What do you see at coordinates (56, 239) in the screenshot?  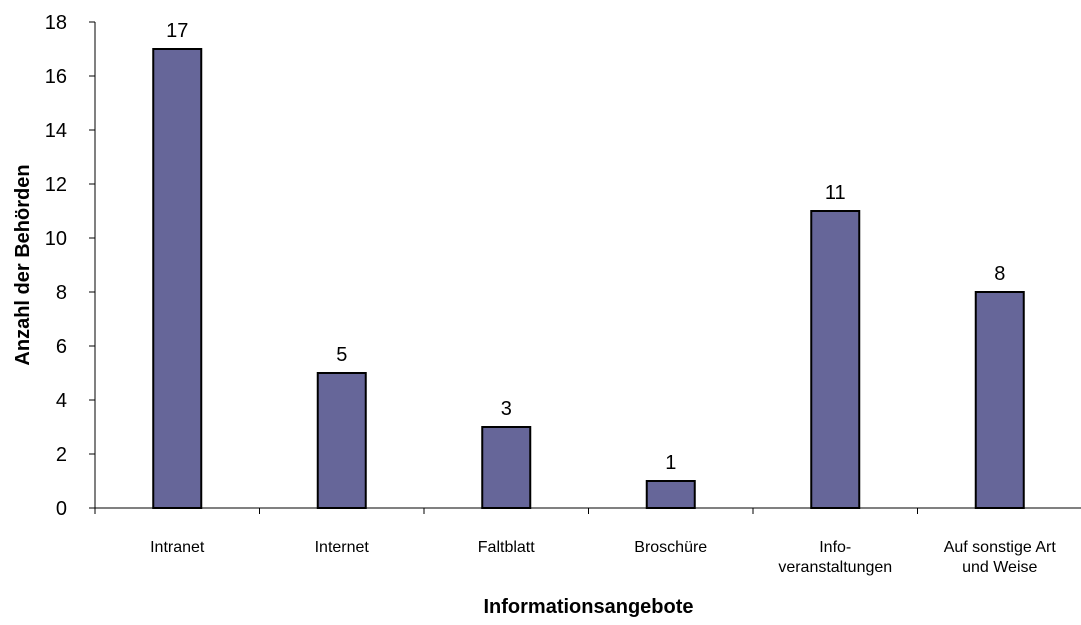 I see `y-tick-label: 10` at bounding box center [56, 239].